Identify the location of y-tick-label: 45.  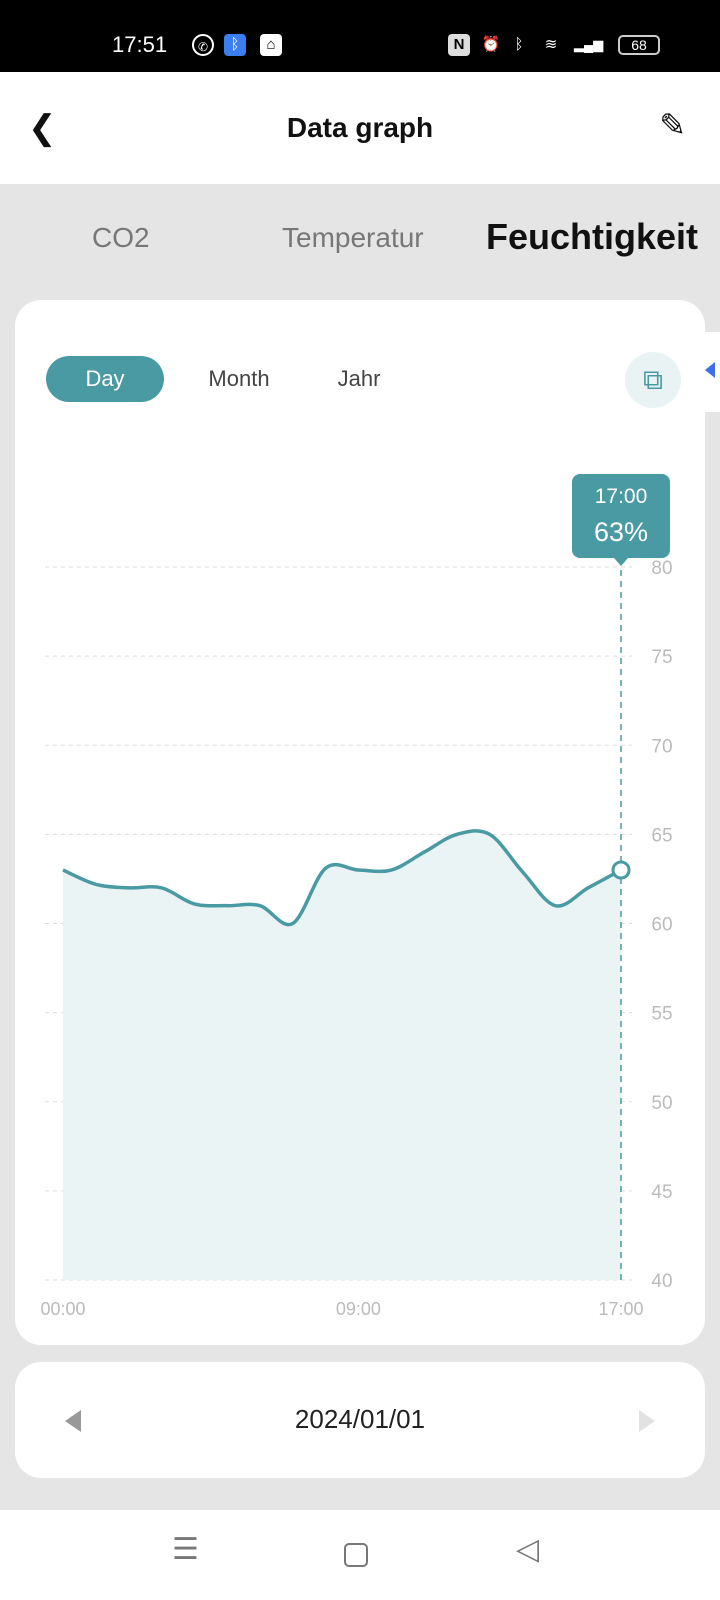
(661, 1192).